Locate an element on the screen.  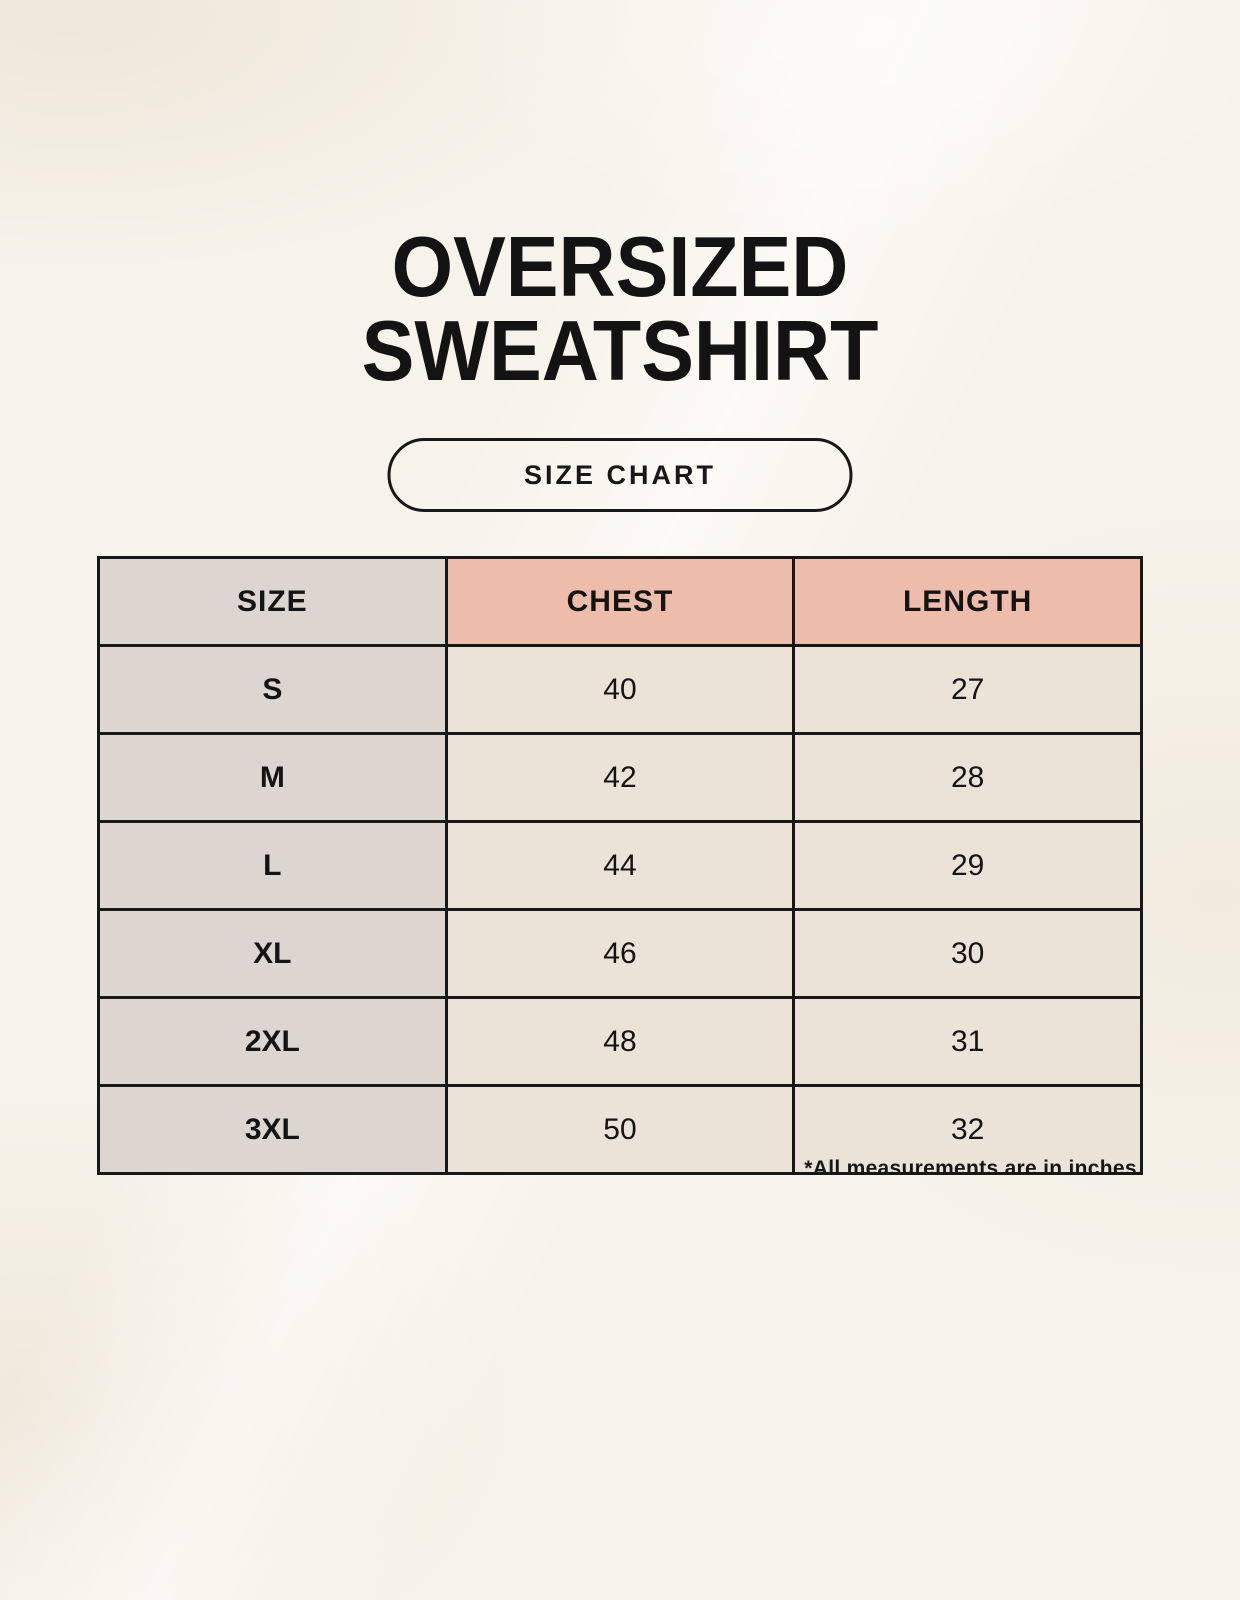
length-value: 31 is located at coordinates (967, 1041).